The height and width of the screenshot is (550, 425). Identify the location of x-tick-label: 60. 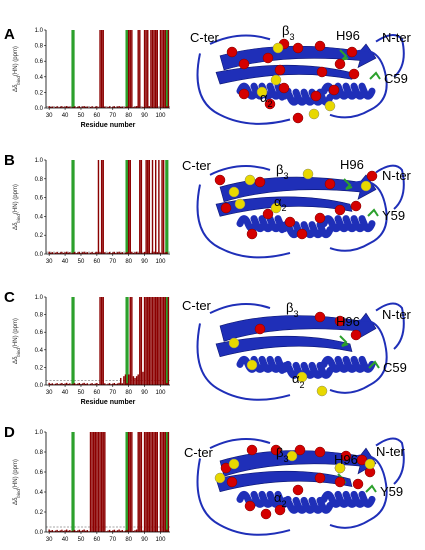
(97, 262).